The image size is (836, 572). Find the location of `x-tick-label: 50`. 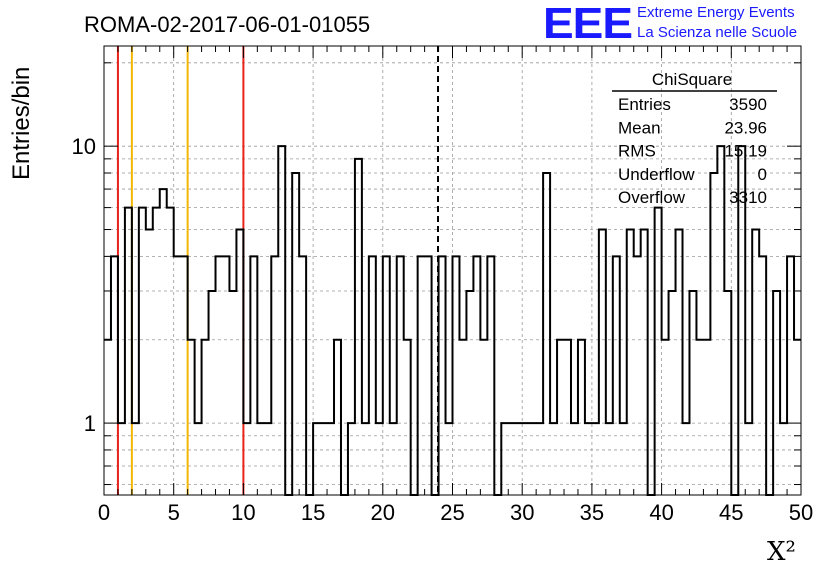

x-tick-label: 50 is located at coordinates (801, 512).